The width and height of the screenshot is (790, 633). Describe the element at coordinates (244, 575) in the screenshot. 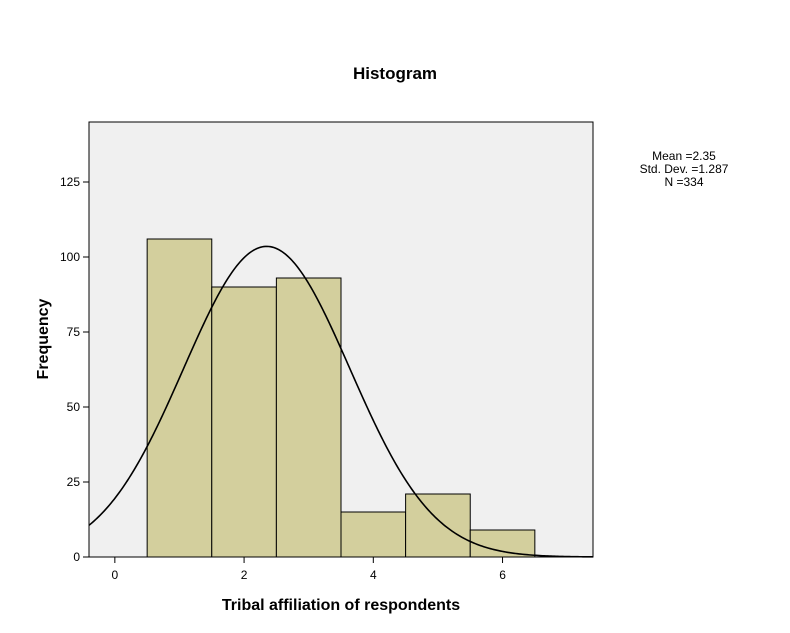

I see `x-tick-label-2: 2` at that location.